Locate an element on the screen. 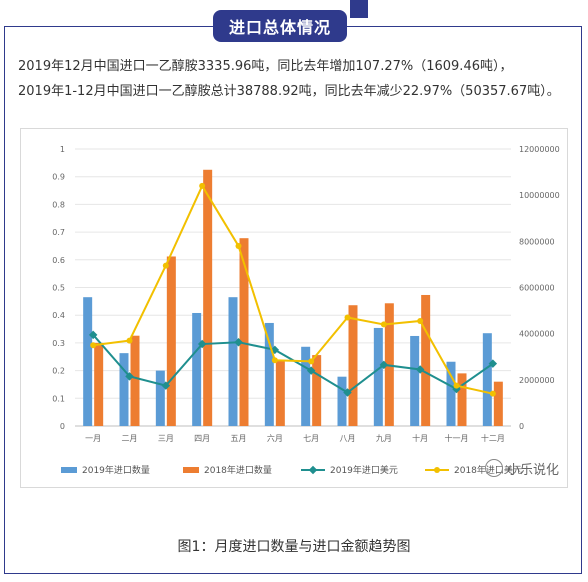 This screenshot has height=582, width=588. legend-label: 2019年进口数量 is located at coordinates (116, 470).